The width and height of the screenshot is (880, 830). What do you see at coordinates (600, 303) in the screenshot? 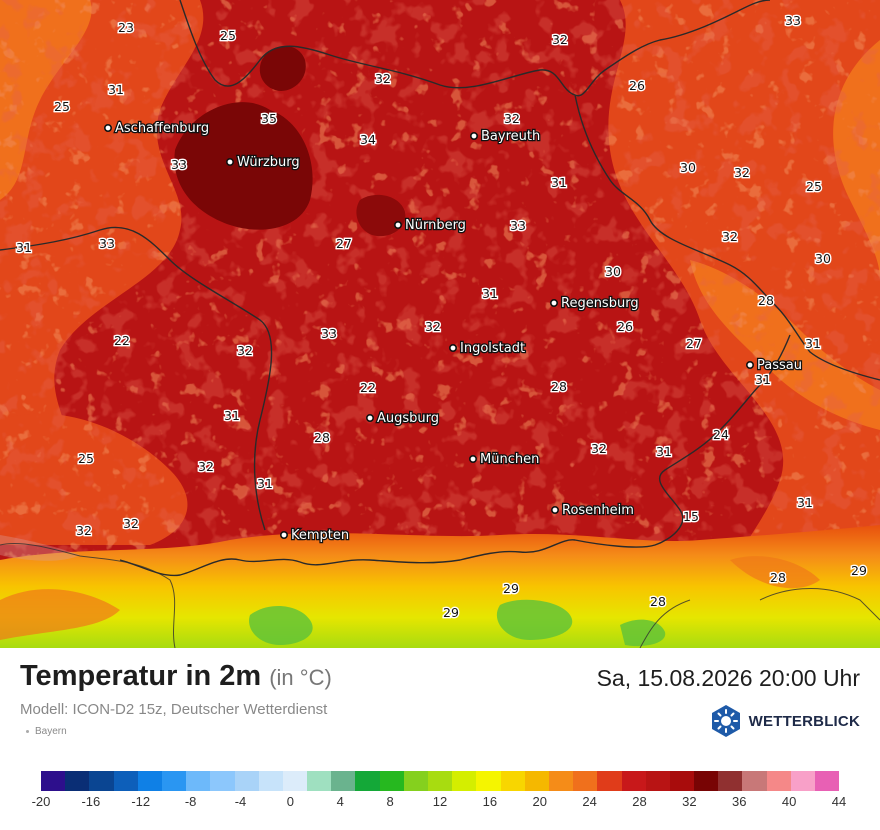
I see `city-name: Regensburg` at bounding box center [600, 303].